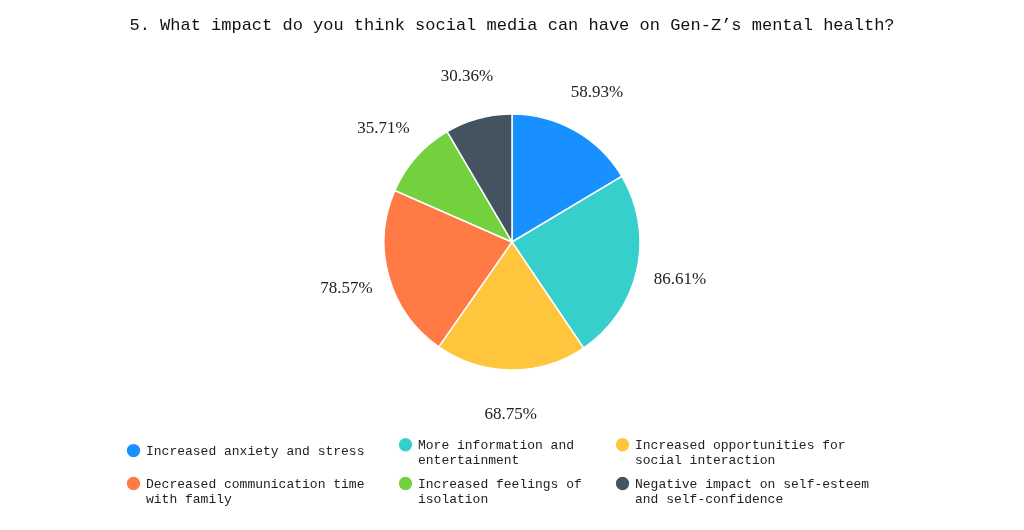  I want to click on legend-label: More information and entertainment, so click(496, 452).